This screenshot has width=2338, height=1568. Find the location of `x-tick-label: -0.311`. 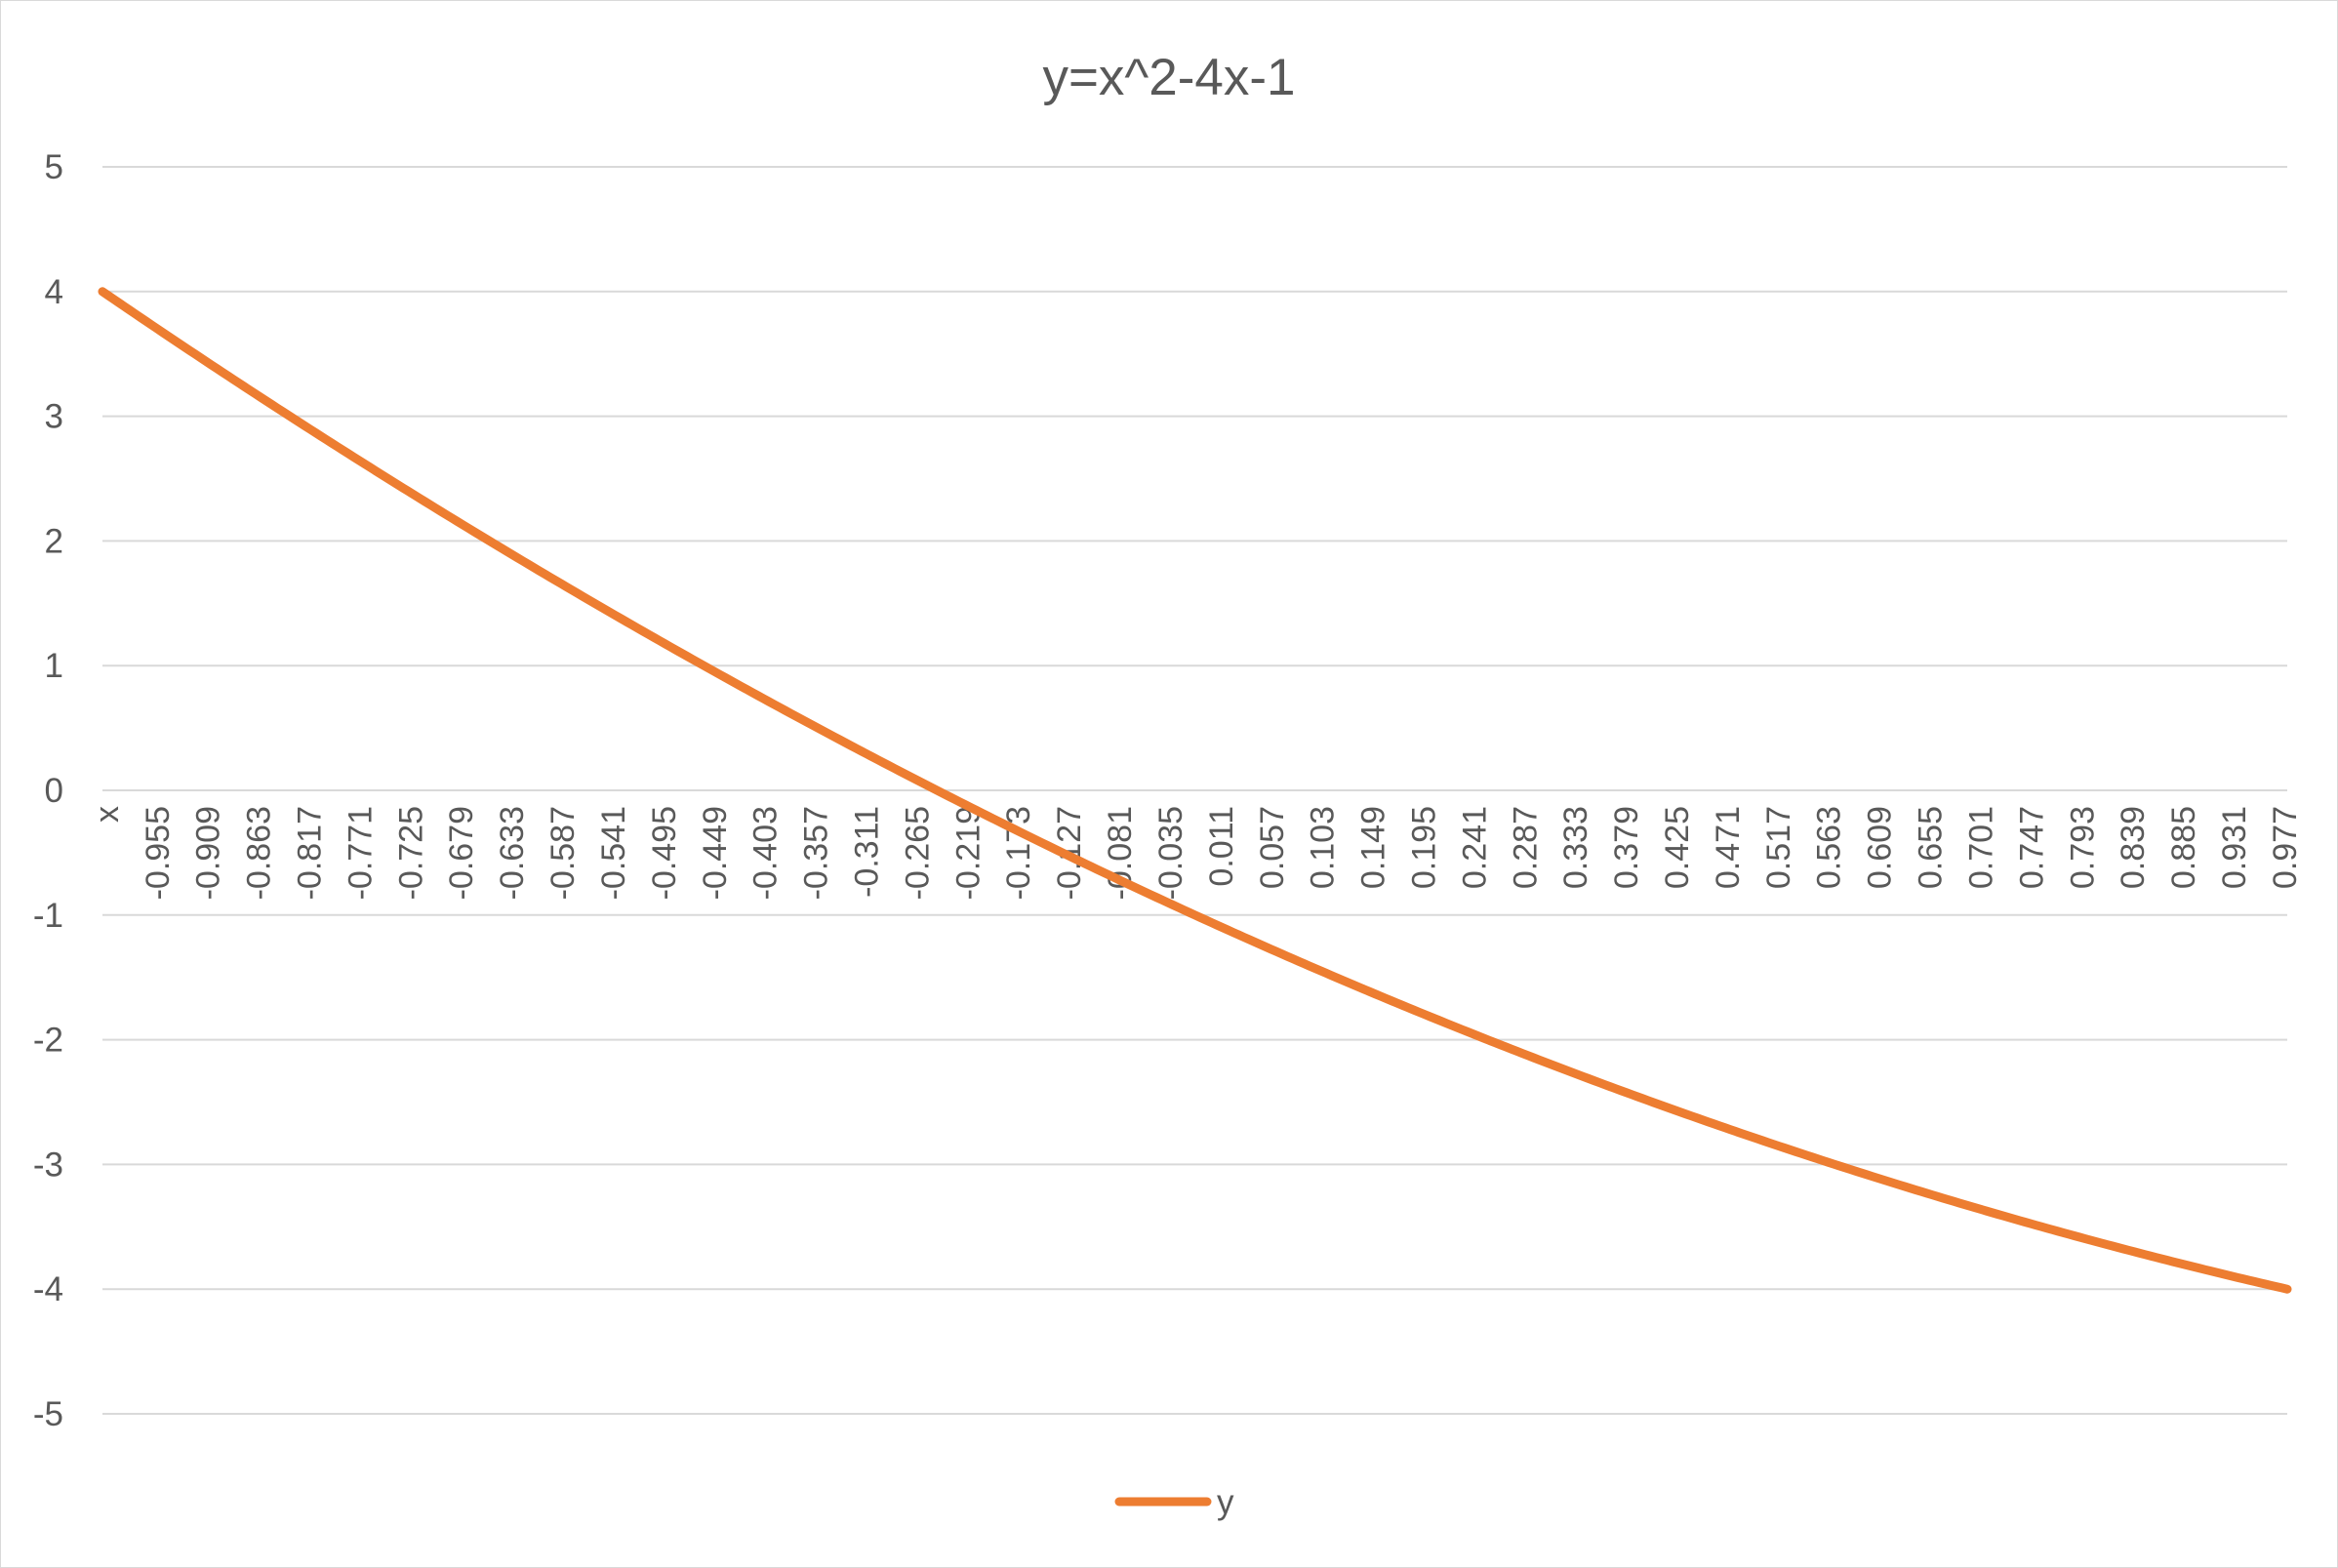

x-tick-label: -0.311 is located at coordinates (867, 852).